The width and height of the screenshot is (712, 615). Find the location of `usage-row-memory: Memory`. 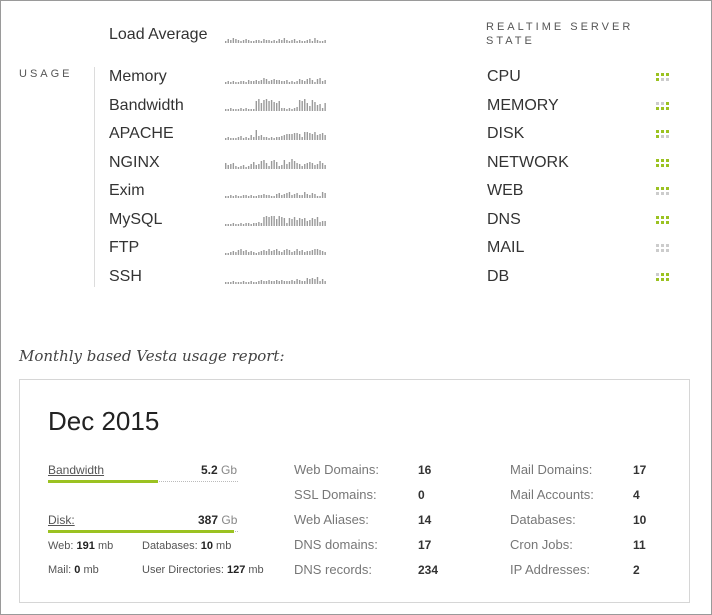

usage-row-memory: Memory is located at coordinates (138, 76).